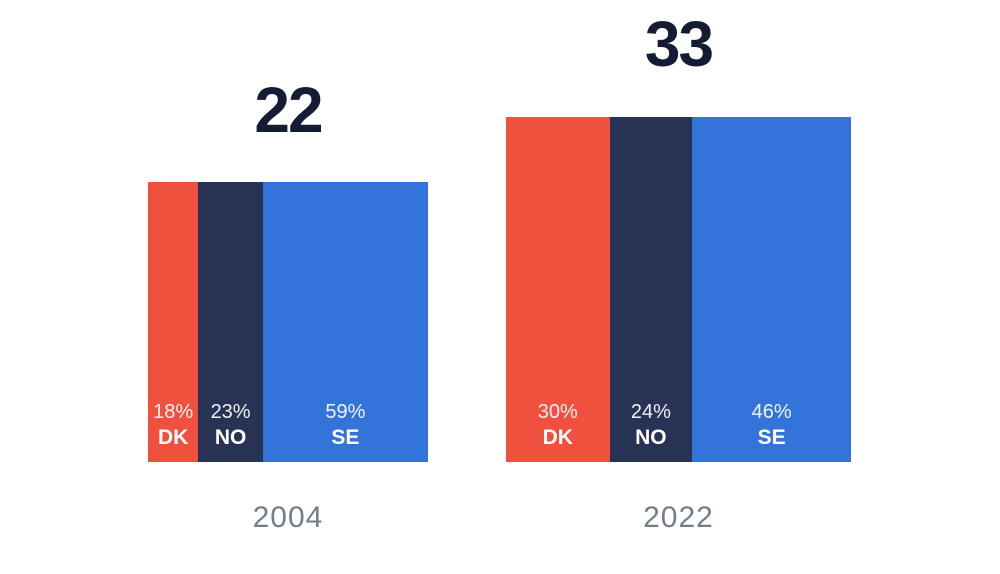  I want to click on stacked-square-2004: 18% DK 23% NO 59% SE, so click(288, 322).